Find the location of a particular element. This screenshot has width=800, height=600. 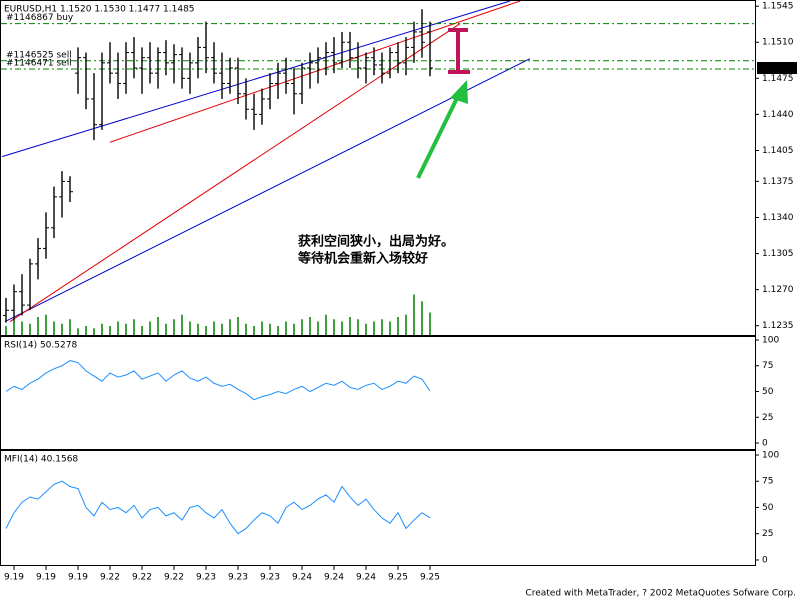

note-line: 等待机会重新入场较好 is located at coordinates (362, 259).